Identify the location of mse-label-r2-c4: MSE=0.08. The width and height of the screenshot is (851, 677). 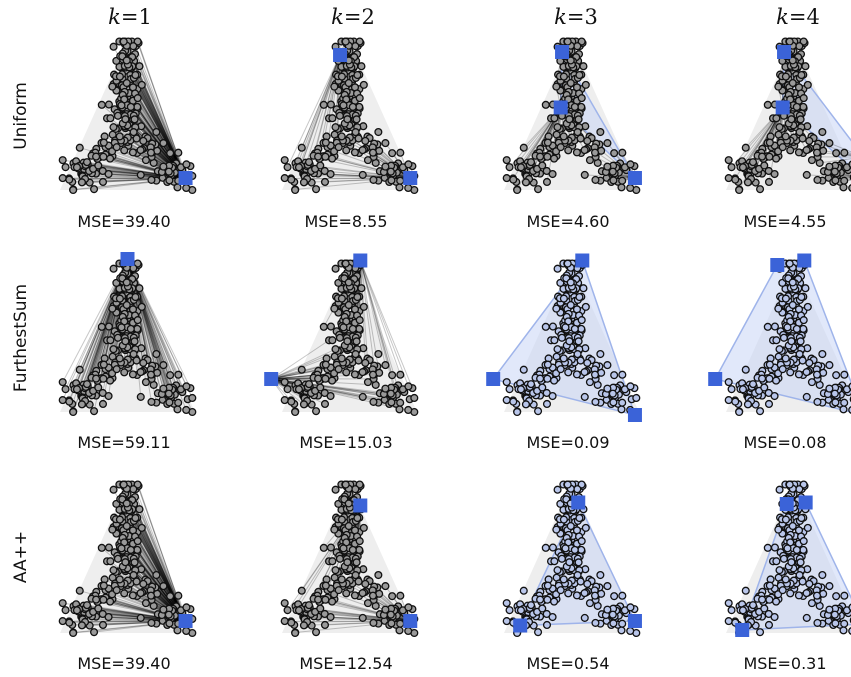
(784, 442).